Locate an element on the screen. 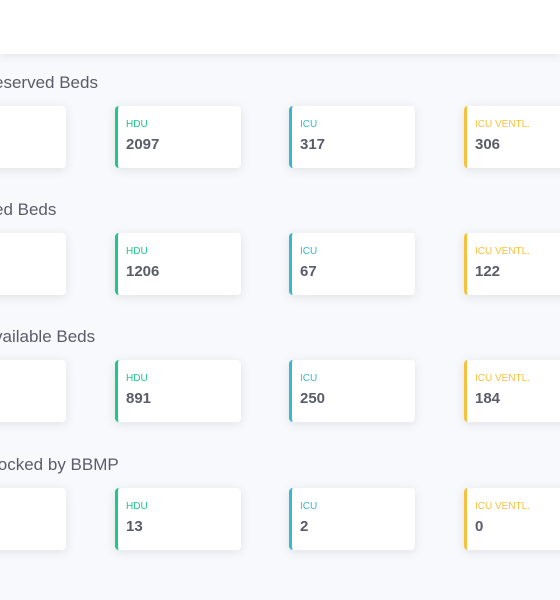 The width and height of the screenshot is (560, 600). stat-card-icu: ICU 67 is located at coordinates (352, 264).